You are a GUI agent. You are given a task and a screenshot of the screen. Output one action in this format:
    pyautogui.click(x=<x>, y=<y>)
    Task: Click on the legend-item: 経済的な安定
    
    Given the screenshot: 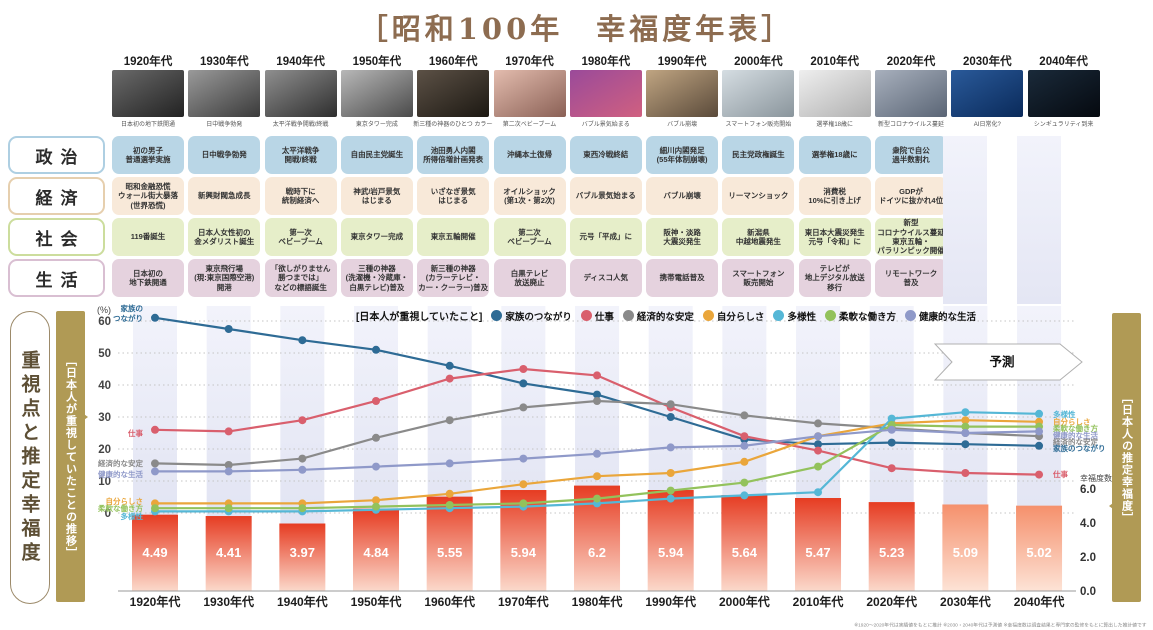 What is the action you would take?
    pyautogui.click(x=658, y=316)
    